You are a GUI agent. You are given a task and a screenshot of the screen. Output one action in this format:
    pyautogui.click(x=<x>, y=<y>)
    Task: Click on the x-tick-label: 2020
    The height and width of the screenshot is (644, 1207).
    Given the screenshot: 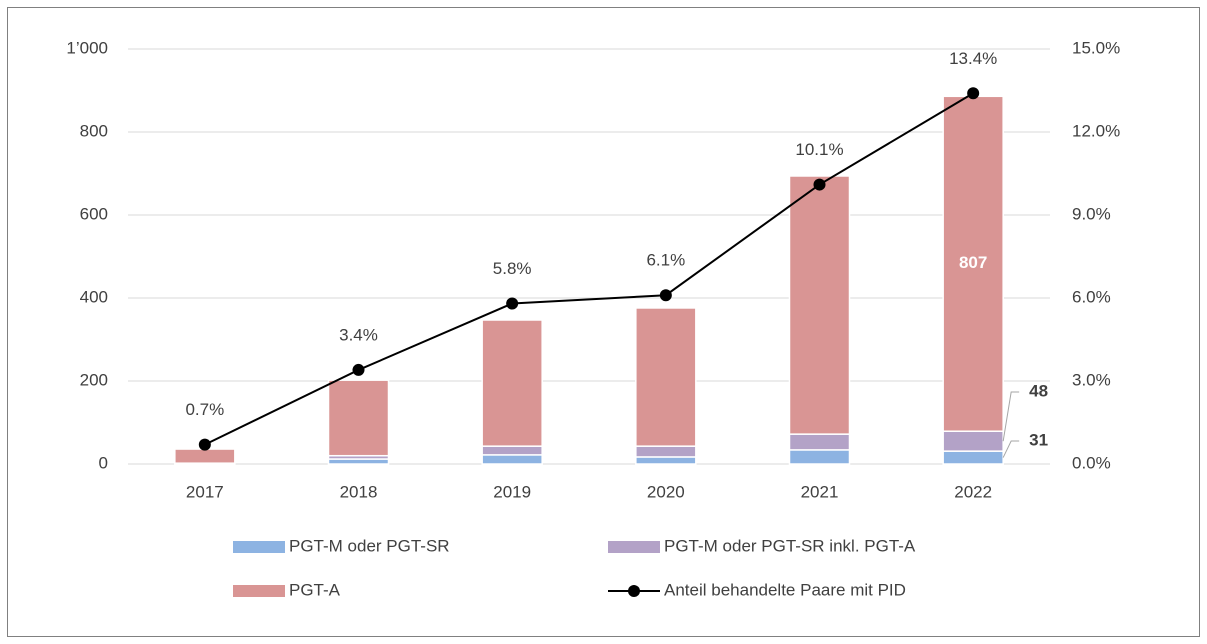 What is the action you would take?
    pyautogui.click(x=666, y=491)
    